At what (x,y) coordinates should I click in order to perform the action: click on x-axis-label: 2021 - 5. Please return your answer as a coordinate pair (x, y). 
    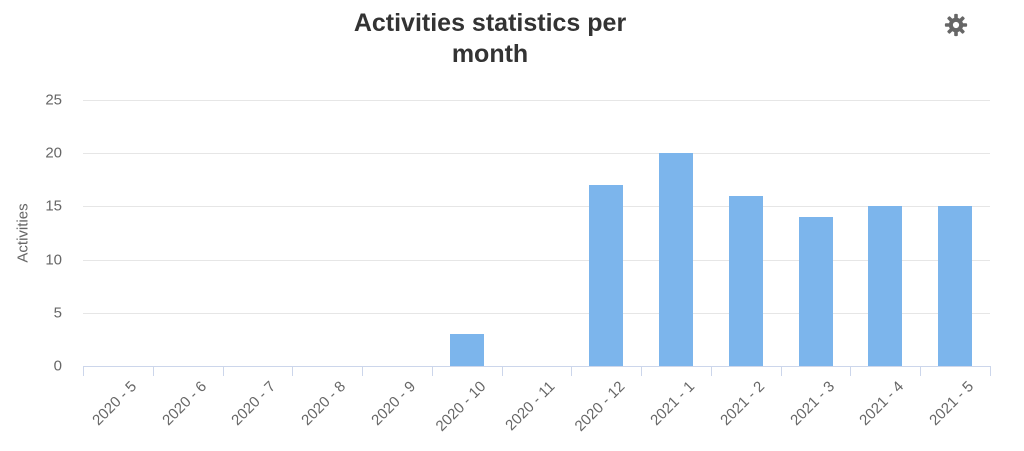
    Looking at the image, I should click on (952, 403).